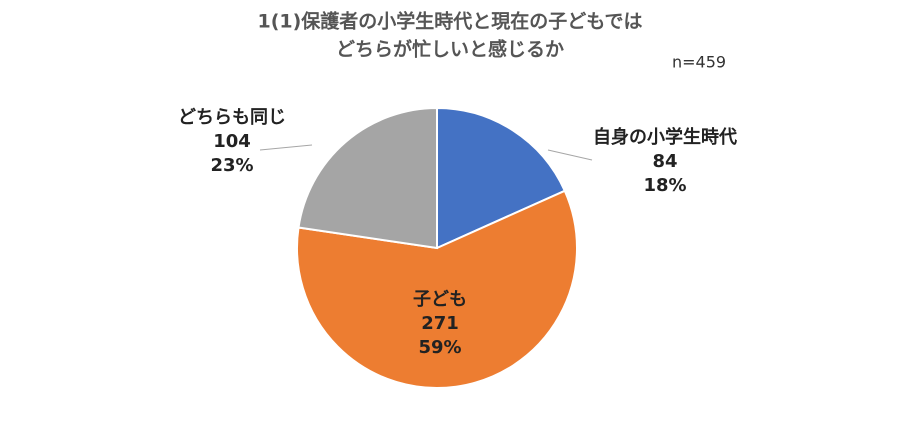  What do you see at coordinates (440, 323) in the screenshot?
I see `value-label: 271` at bounding box center [440, 323].